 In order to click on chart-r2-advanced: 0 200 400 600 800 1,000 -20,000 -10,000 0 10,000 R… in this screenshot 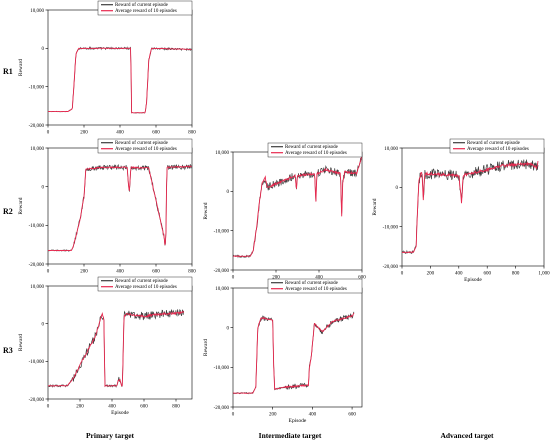, I will do `click(461, 210)`.